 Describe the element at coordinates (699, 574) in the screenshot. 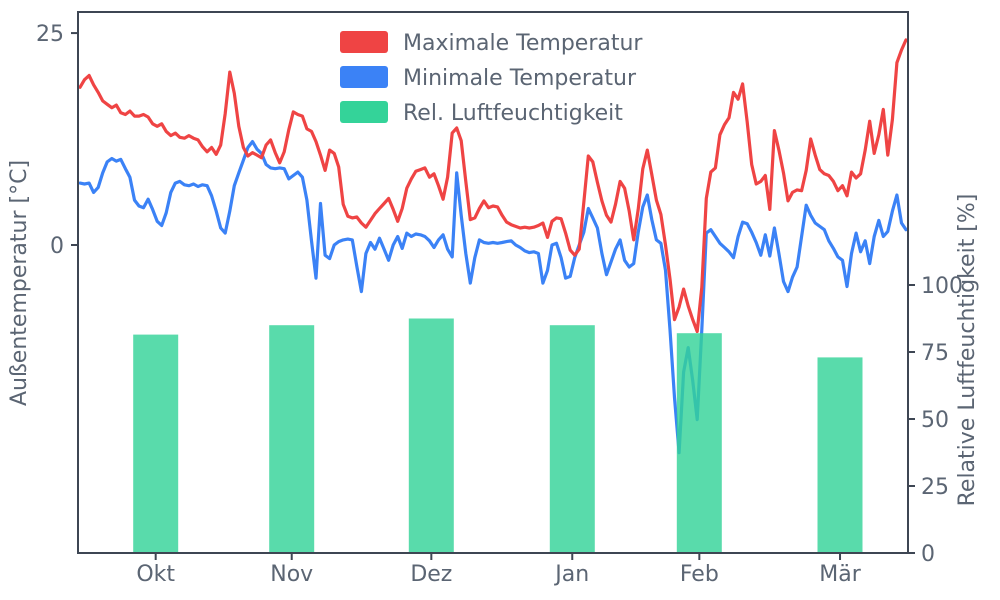

I see `x-tick-label: Feb` at that location.